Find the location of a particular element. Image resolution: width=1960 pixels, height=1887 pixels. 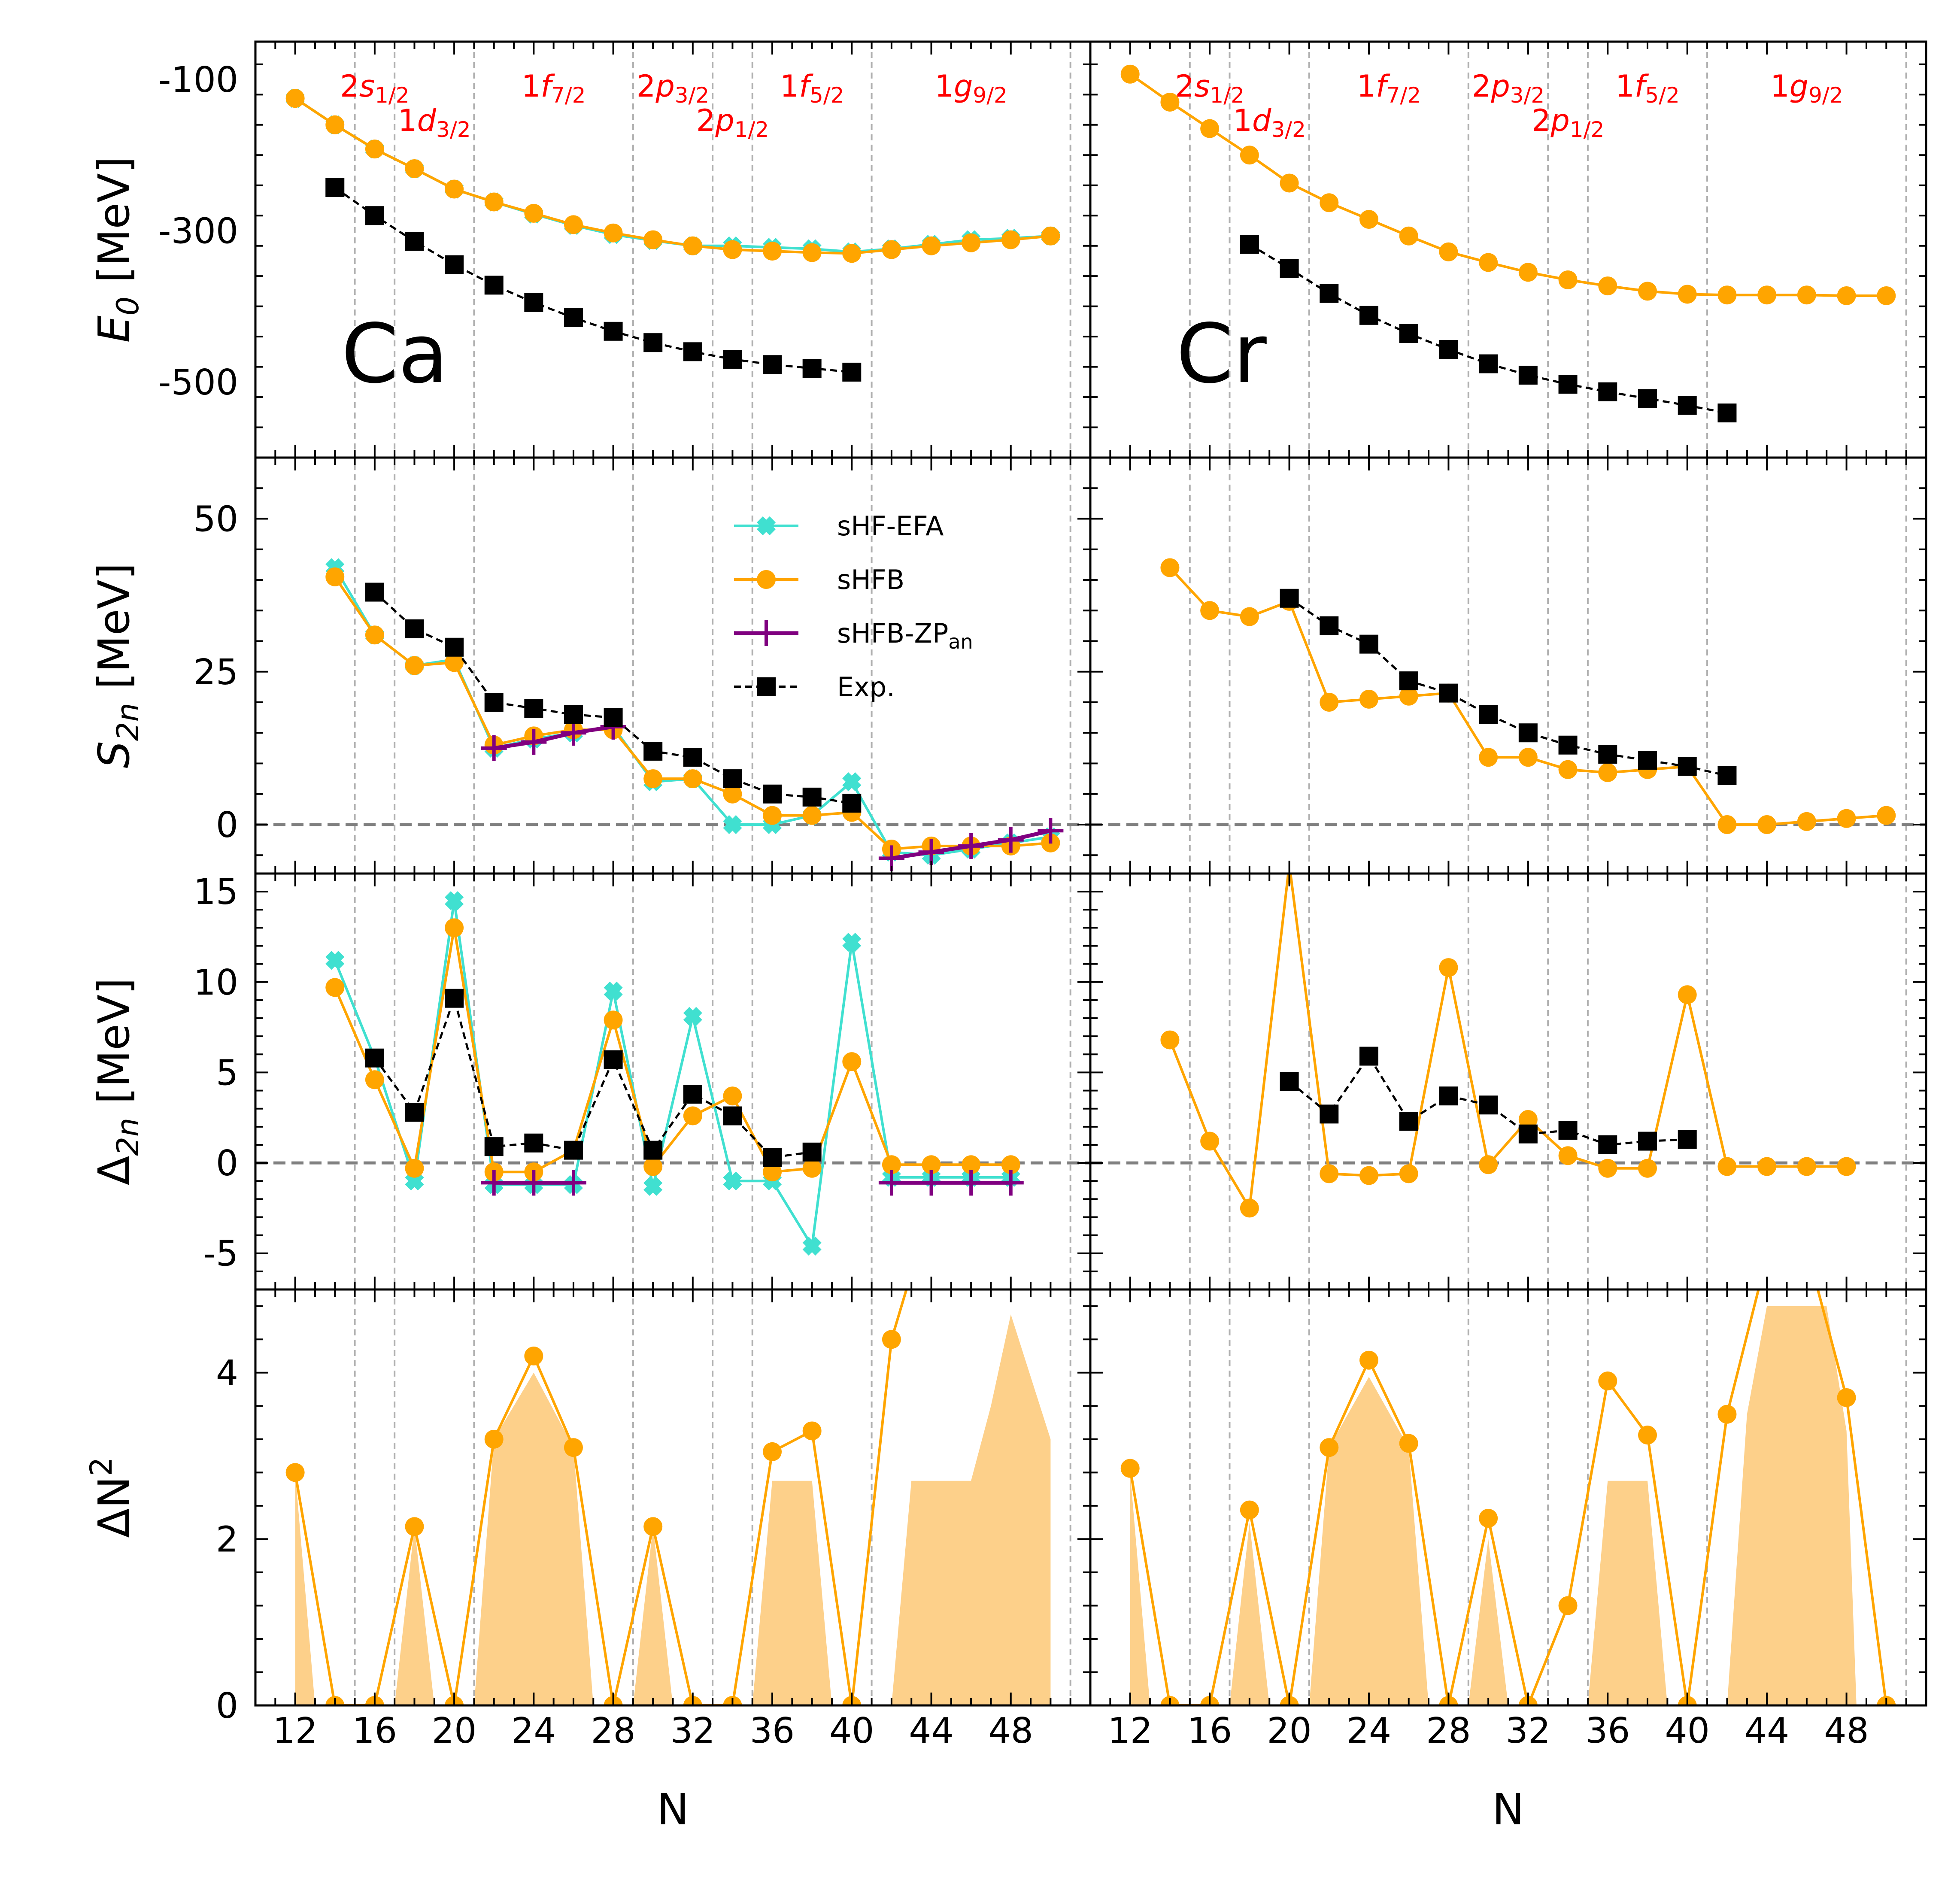

d2n-shfb-zpan is located at coordinates (951, 1183).